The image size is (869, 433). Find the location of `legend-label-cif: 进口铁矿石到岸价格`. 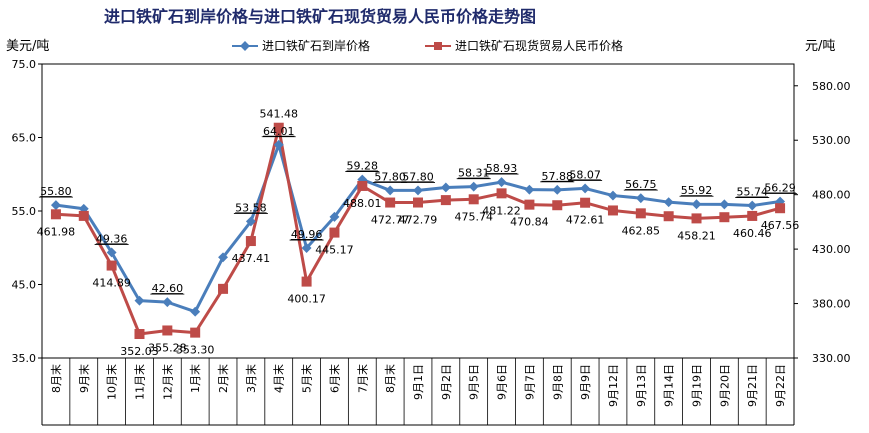

legend-label-cif: 进口铁矿石到岸价格 is located at coordinates (316, 45).